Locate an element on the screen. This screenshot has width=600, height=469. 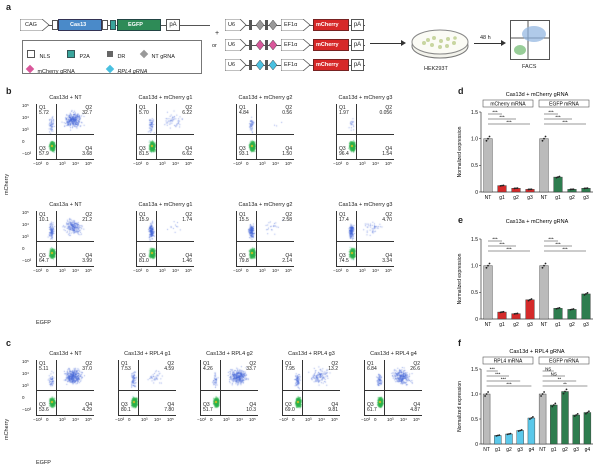
arrow-to-cells is located at coordinates (387, 43).